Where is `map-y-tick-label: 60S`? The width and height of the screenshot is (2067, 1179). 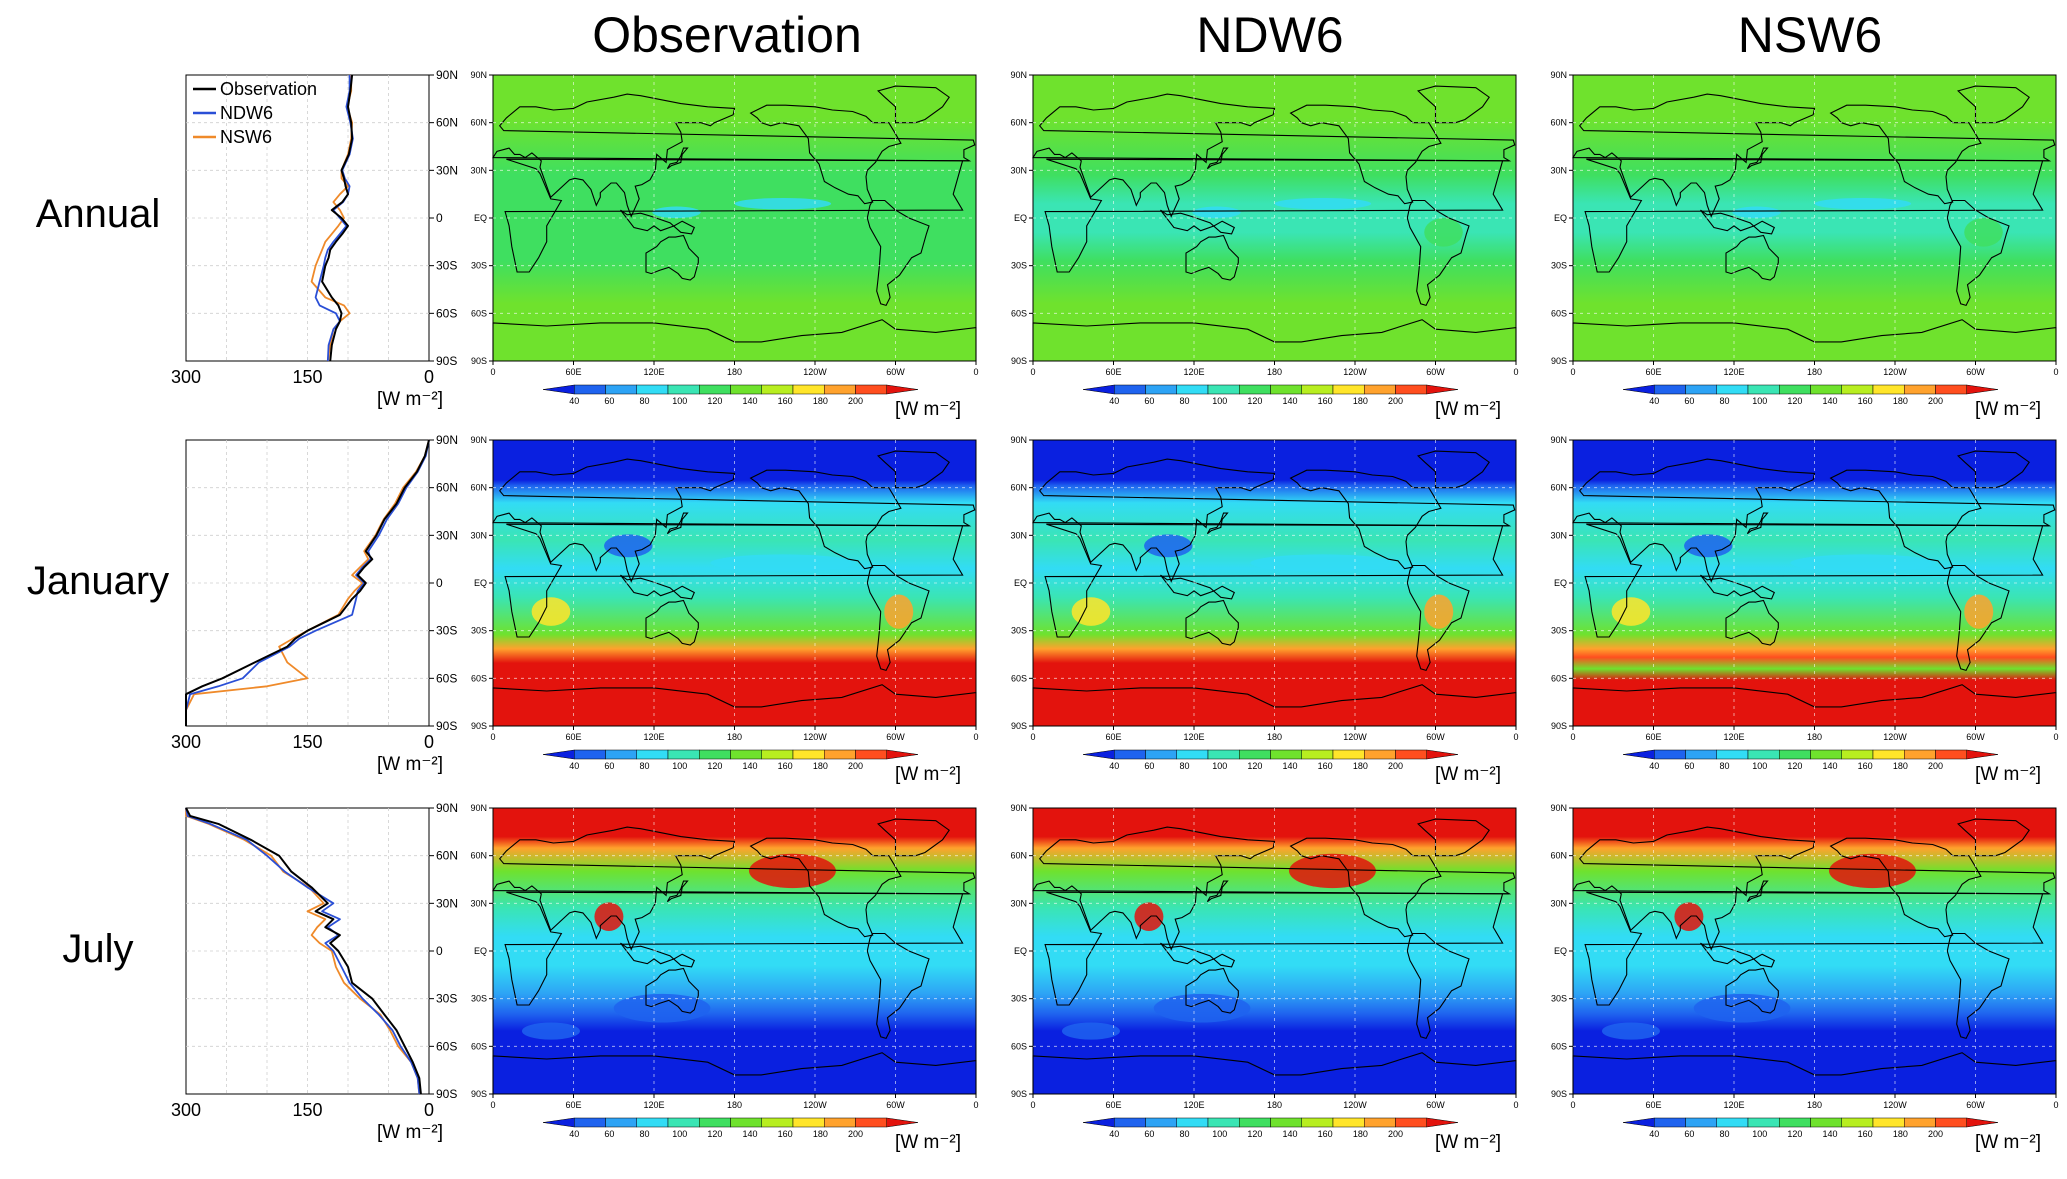
map-y-tick-label: 60S is located at coordinates (1559, 313).